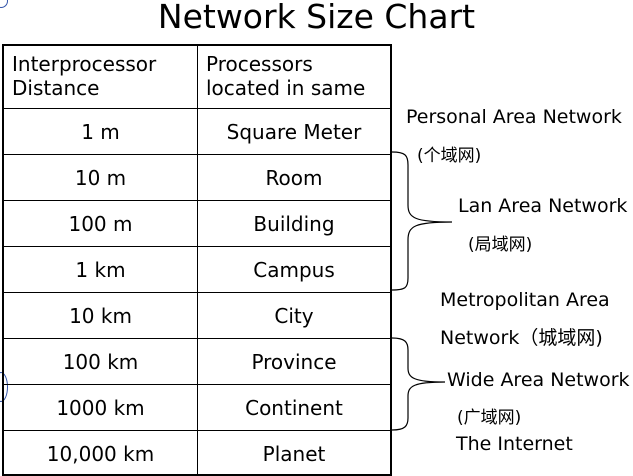 This screenshot has width=633, height=476. I want to click on pan-label: Personal Area Network, so click(514, 117).